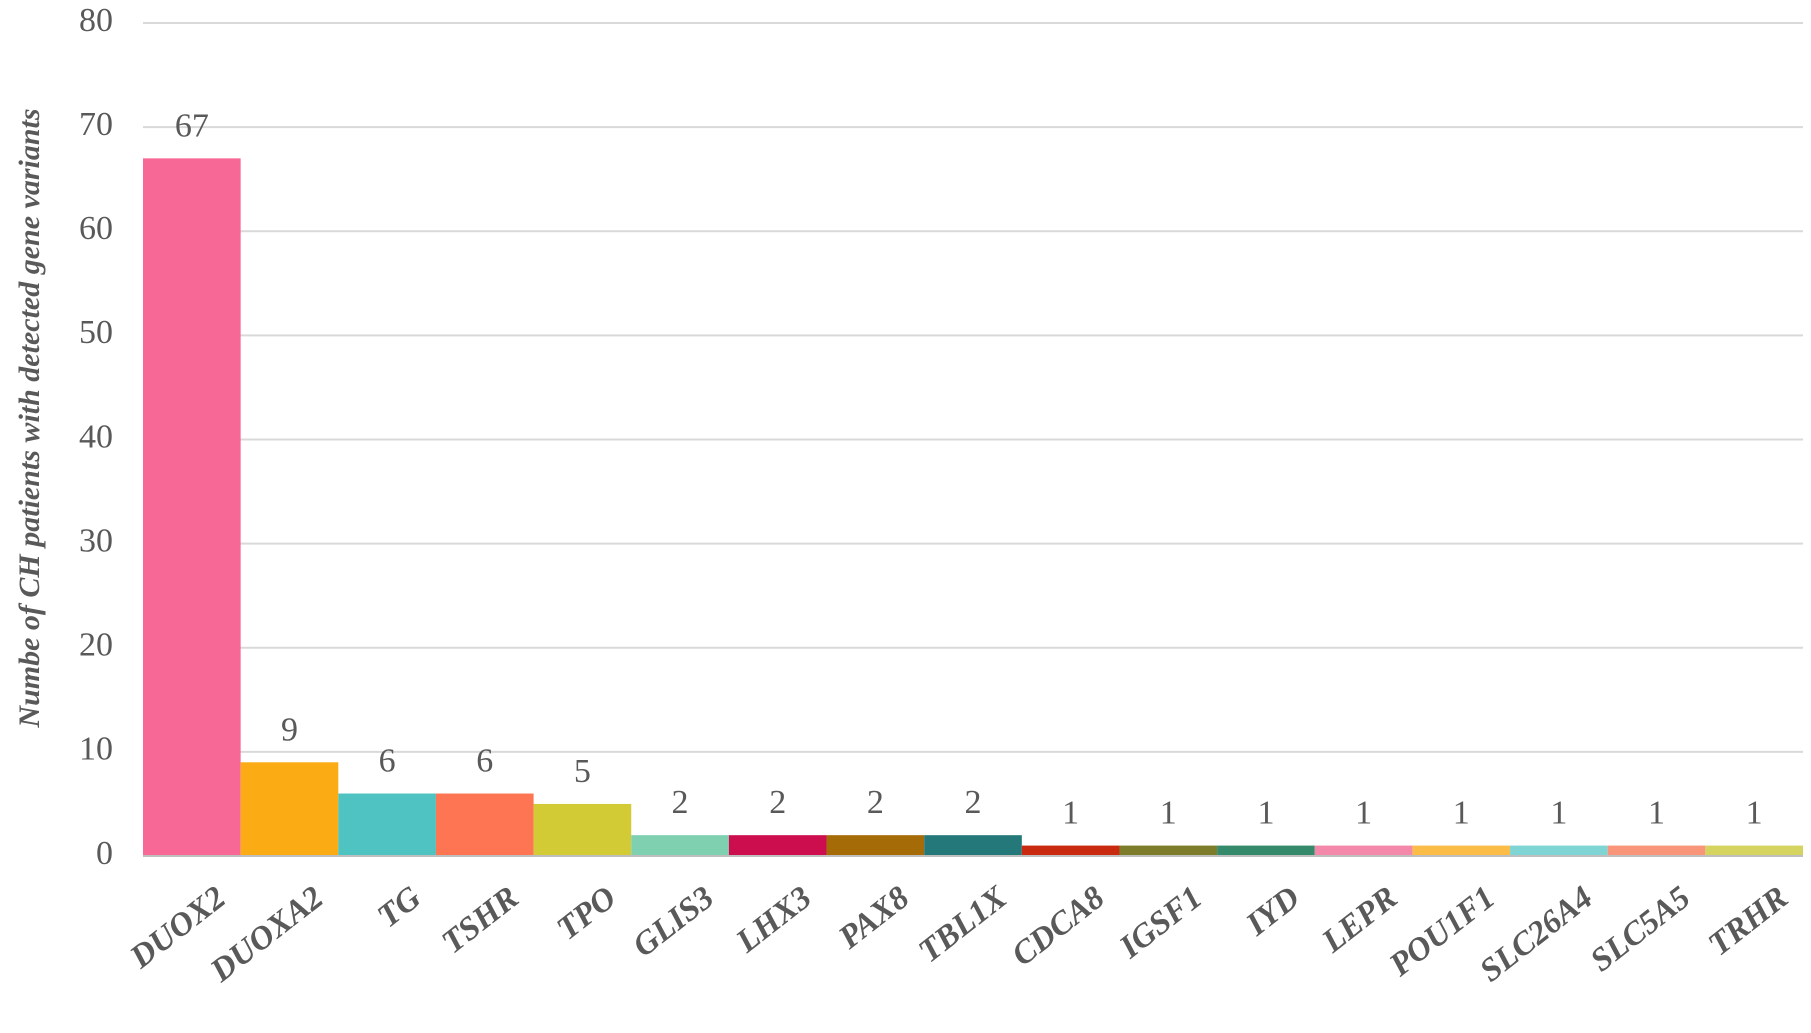 The width and height of the screenshot is (1811, 1033). What do you see at coordinates (773, 920) in the screenshot?
I see `x-tick-label: LHX3` at bounding box center [773, 920].